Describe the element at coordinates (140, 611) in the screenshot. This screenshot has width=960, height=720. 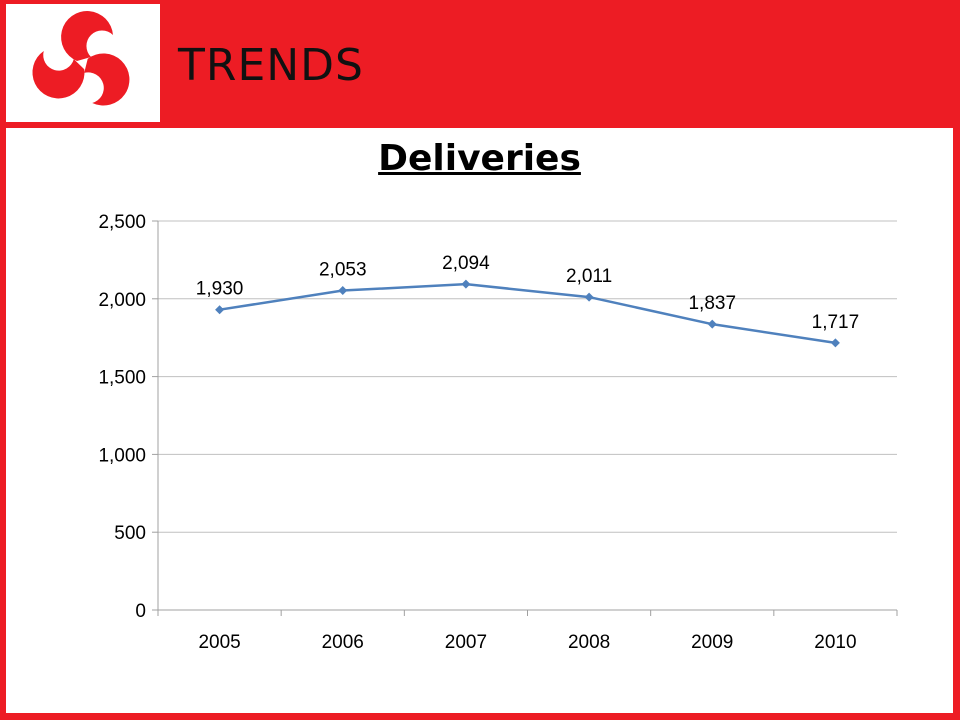
I see `y-tick-label: 0` at that location.